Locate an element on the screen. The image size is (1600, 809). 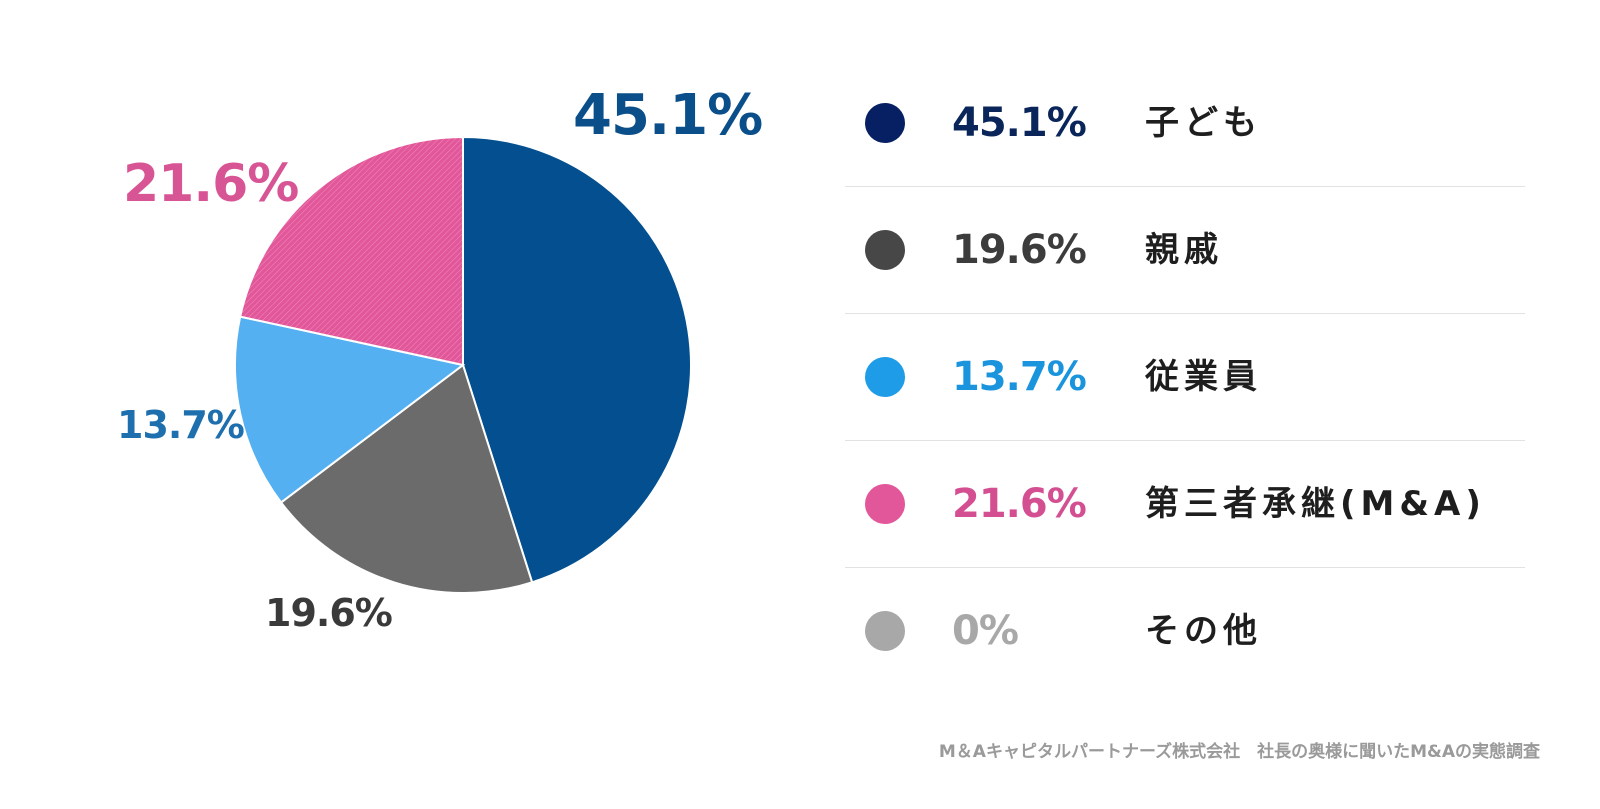
legend-percent: 13.7% is located at coordinates (1019, 377).